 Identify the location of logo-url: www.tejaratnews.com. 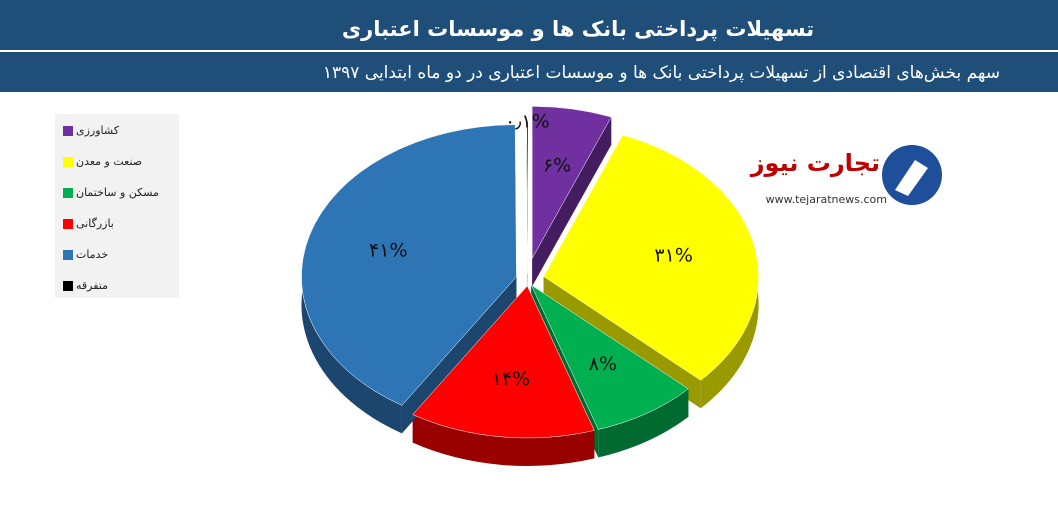
(826, 199).